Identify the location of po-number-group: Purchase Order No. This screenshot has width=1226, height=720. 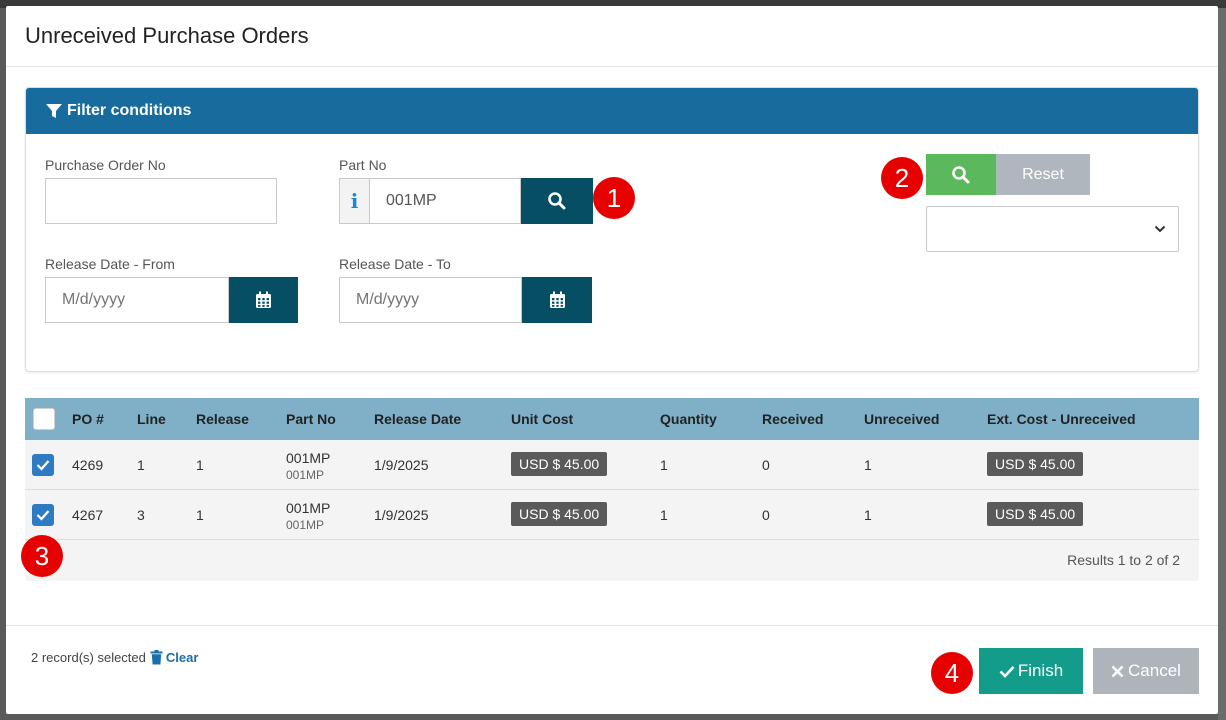
(161, 190).